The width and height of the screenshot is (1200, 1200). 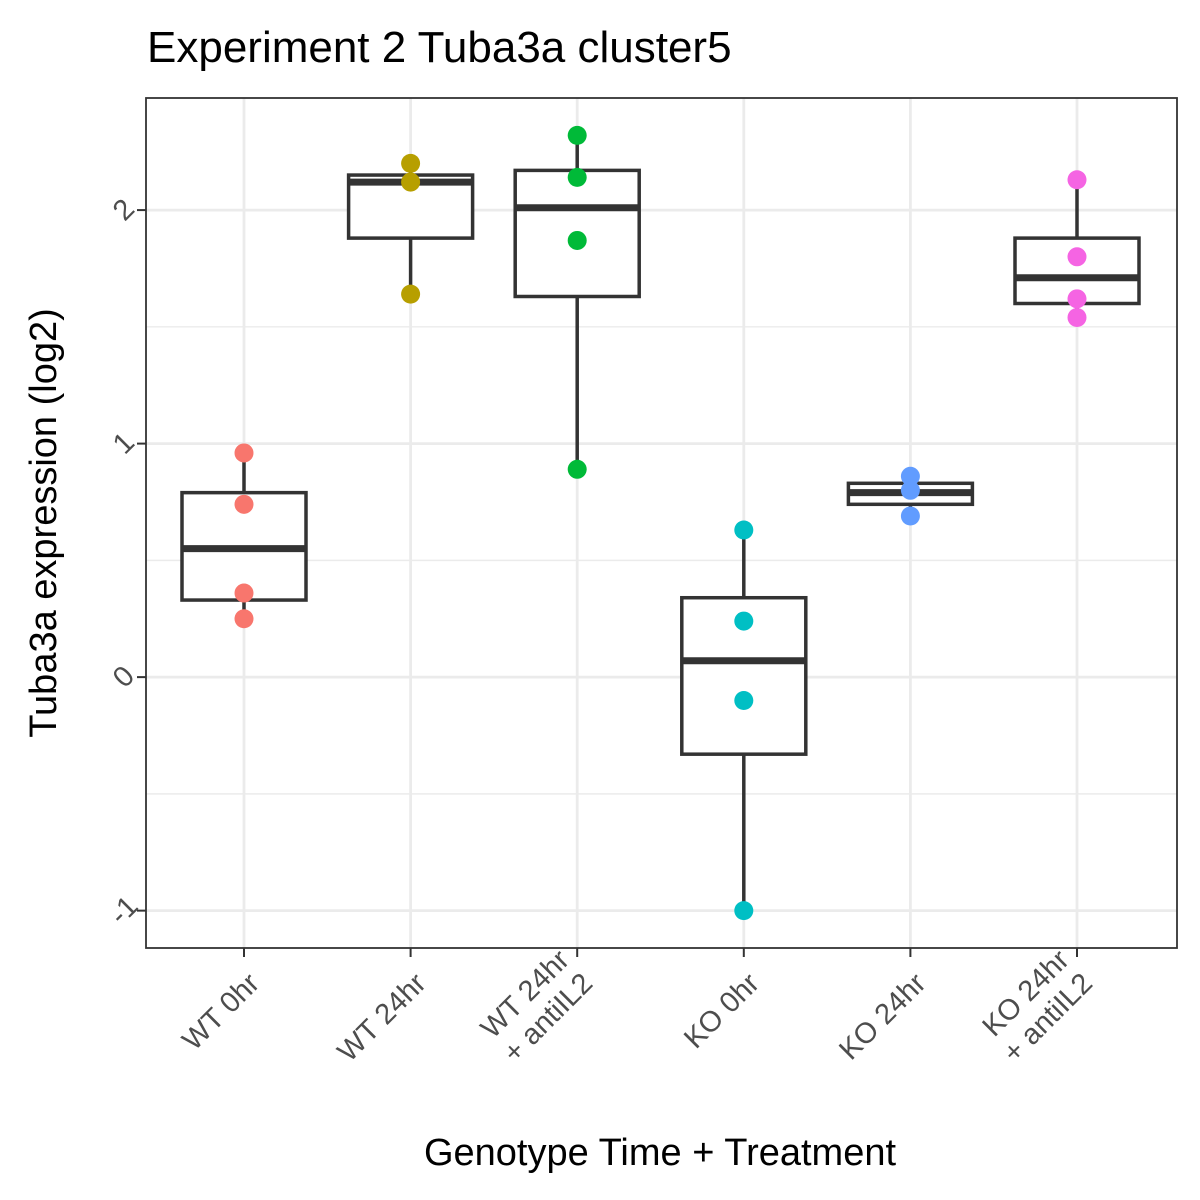 I want to click on x-tick-label: KO 0hr, so click(x=722, y=1011).